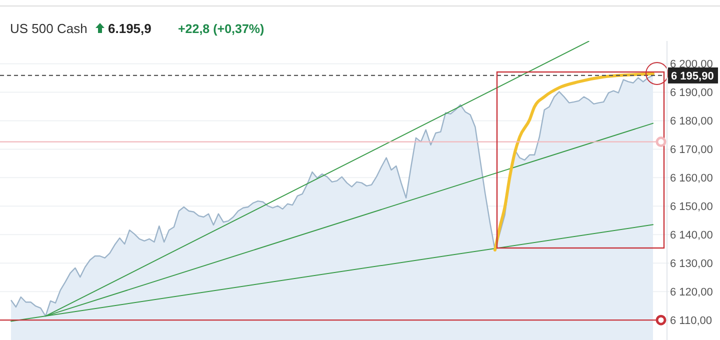 The height and width of the screenshot is (340, 720). What do you see at coordinates (692, 76) in the screenshot?
I see `ref-line-label: 6 195,90` at bounding box center [692, 76].